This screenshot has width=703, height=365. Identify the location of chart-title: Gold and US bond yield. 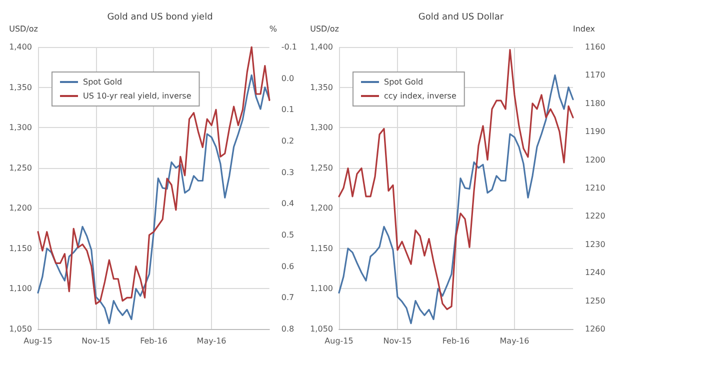
(160, 17).